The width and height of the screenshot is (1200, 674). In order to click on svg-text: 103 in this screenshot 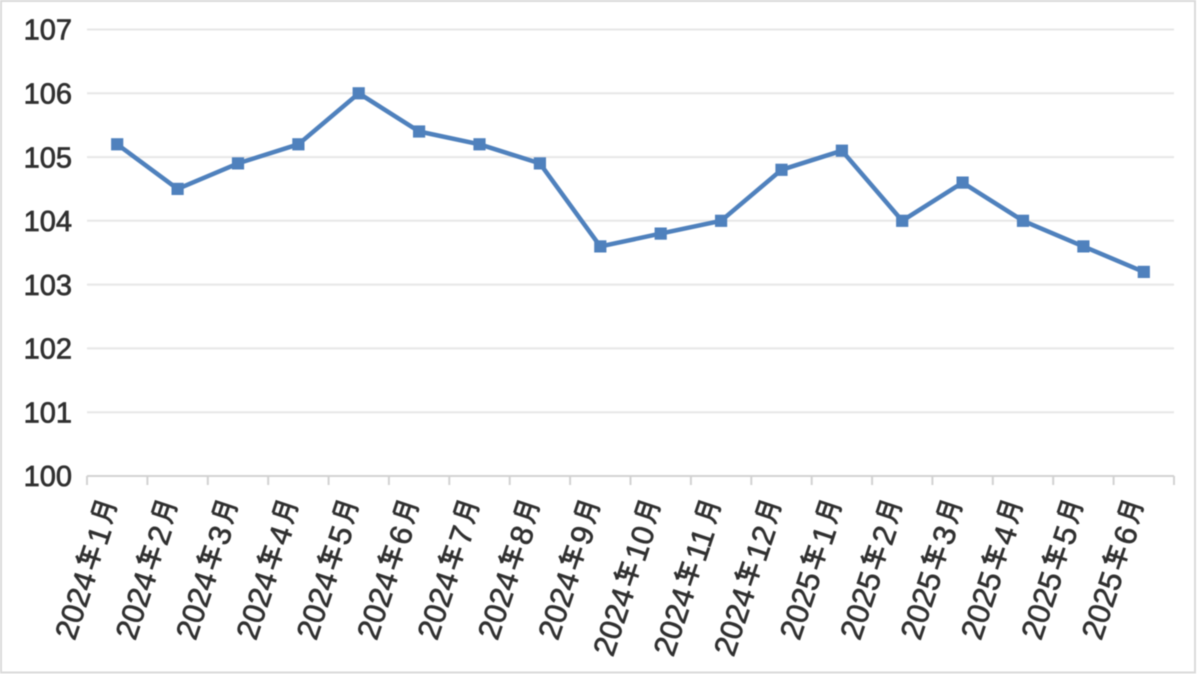, I will do `click(48, 286)`.